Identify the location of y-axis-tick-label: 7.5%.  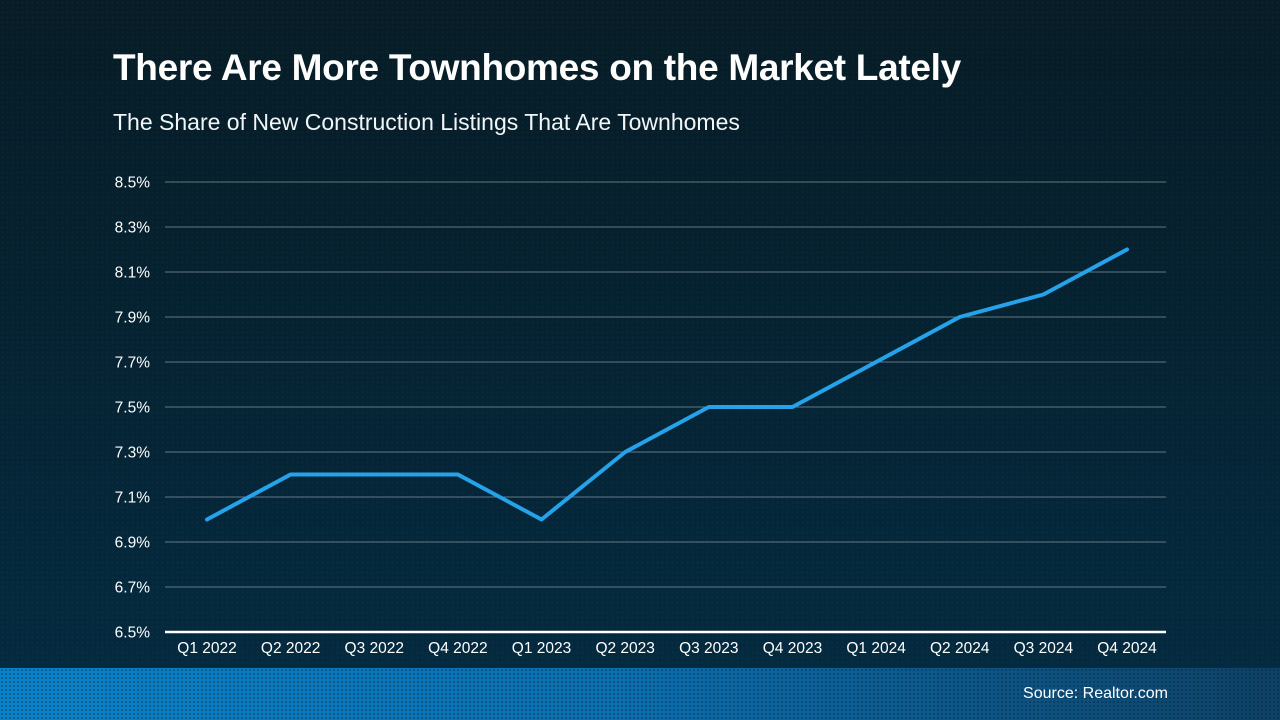
(133, 408).